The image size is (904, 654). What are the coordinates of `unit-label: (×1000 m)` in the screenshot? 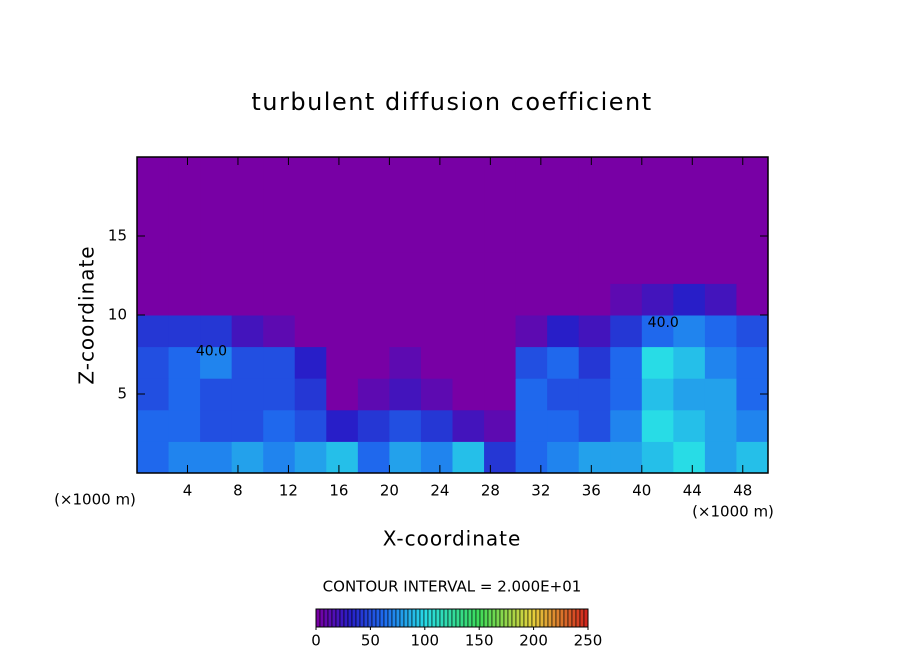 It's located at (733, 512).